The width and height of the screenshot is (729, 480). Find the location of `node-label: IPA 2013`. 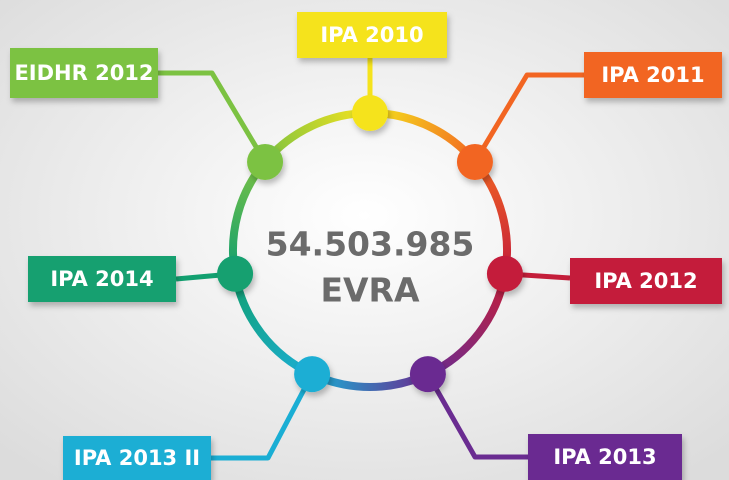

node-label: IPA 2013 is located at coordinates (604, 457).